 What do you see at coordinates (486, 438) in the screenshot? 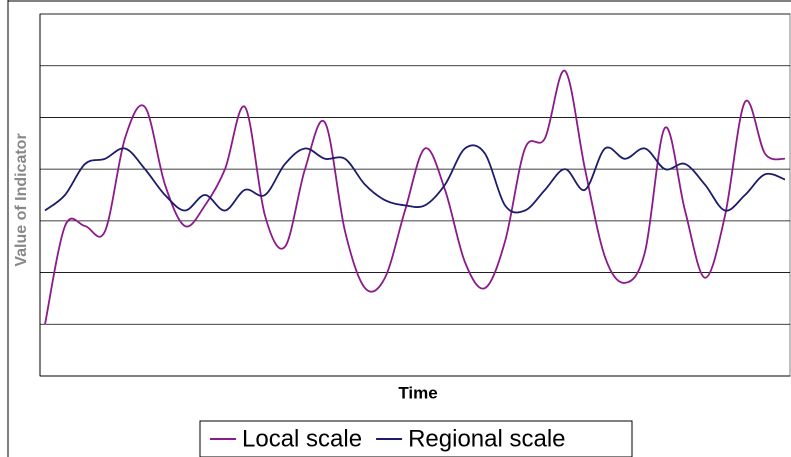
I see `legend-label: Regional scale` at bounding box center [486, 438].